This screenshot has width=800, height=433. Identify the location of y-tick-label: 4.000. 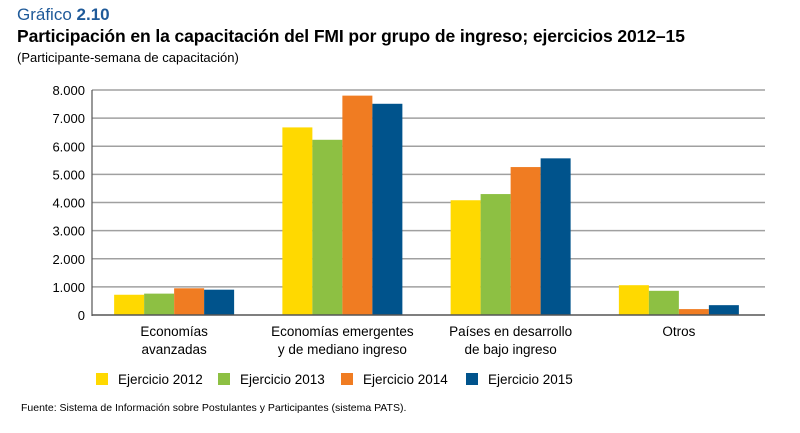
(68, 203).